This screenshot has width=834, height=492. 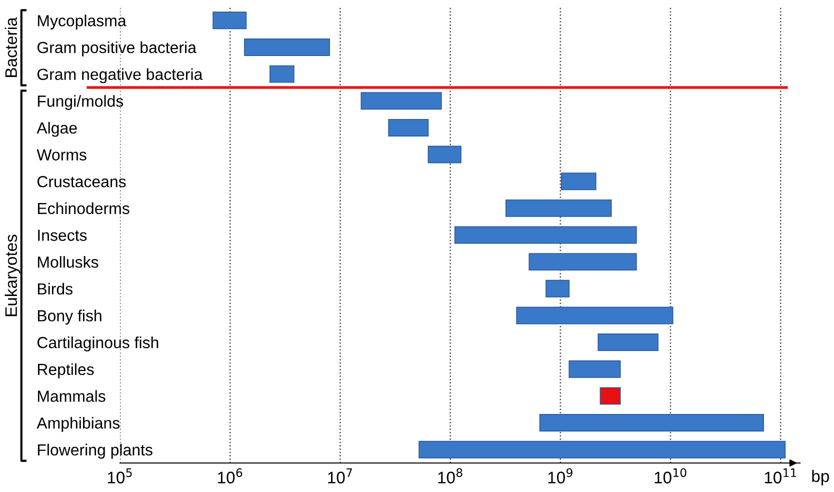 What do you see at coordinates (670, 476) in the screenshot?
I see `x-tick-label: 10$^{10}$` at bounding box center [670, 476].